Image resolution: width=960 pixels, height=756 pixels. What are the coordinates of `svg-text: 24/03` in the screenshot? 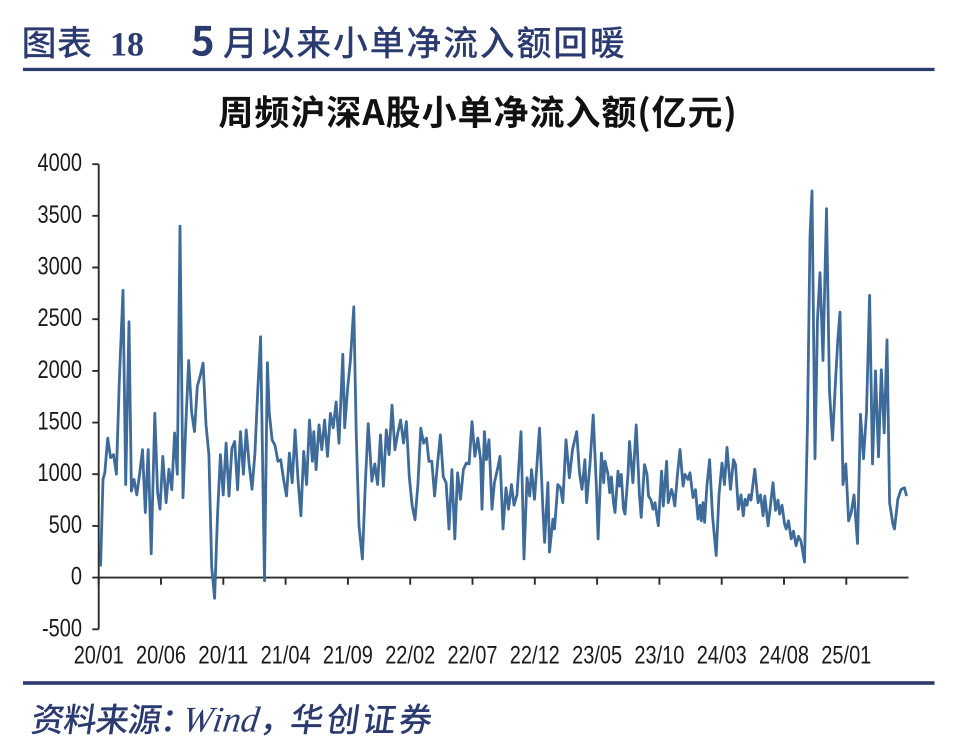 It's located at (722, 656).